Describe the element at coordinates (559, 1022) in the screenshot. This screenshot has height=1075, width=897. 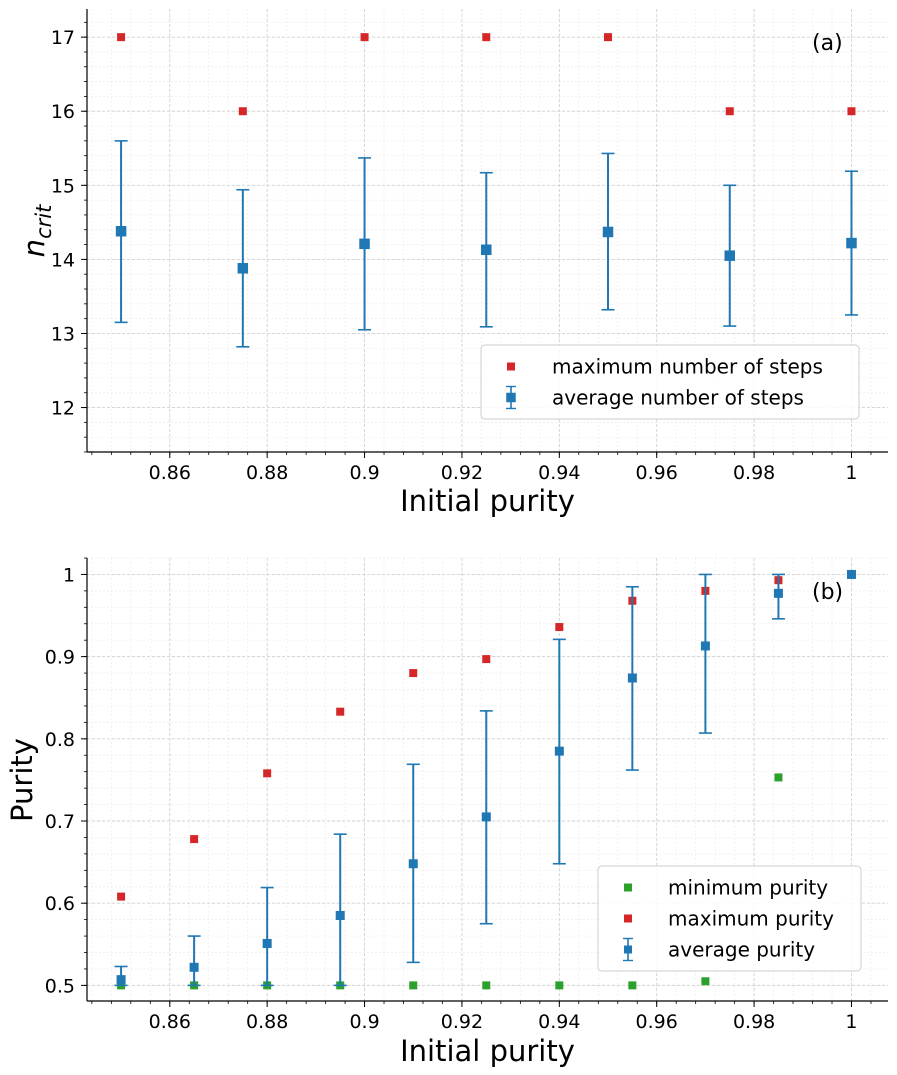
I see `panel-b-x-tick-label: 0.94` at that location.